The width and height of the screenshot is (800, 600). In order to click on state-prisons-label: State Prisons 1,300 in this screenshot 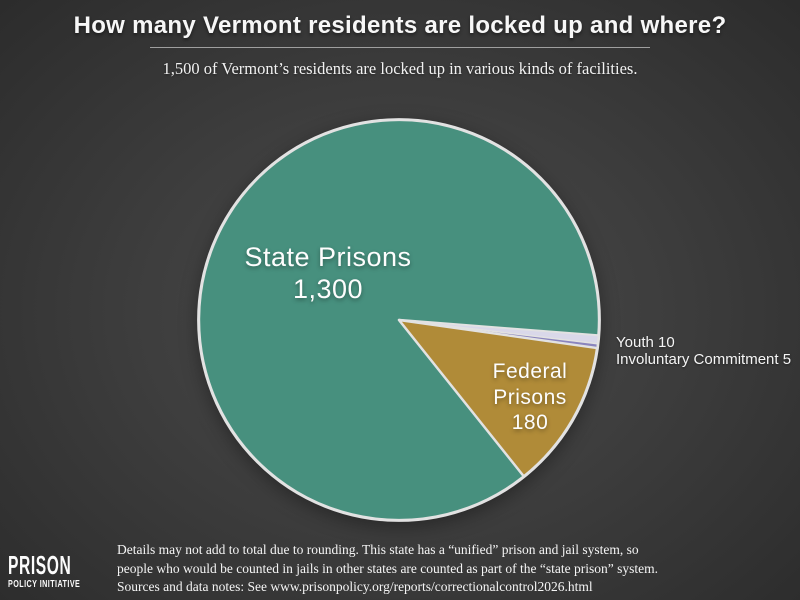, I will do `click(328, 273)`.